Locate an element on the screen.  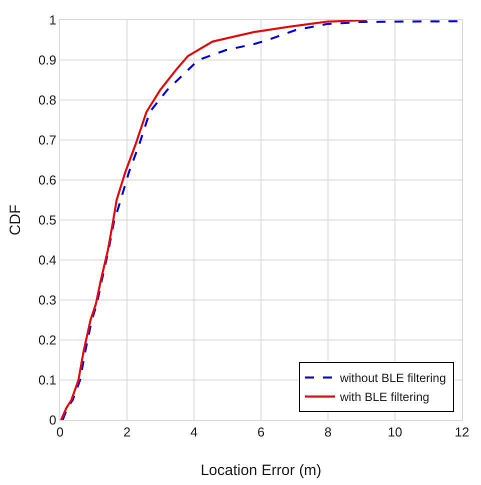
x-tick-label: 8 is located at coordinates (328, 432).